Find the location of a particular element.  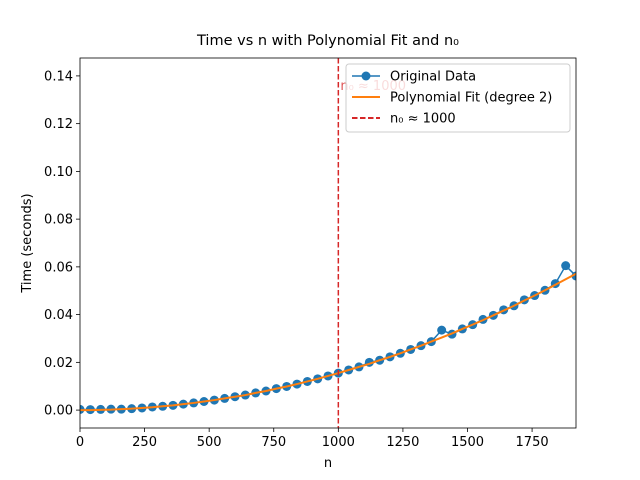

y-tick-label: 0.02 is located at coordinates (58, 363).